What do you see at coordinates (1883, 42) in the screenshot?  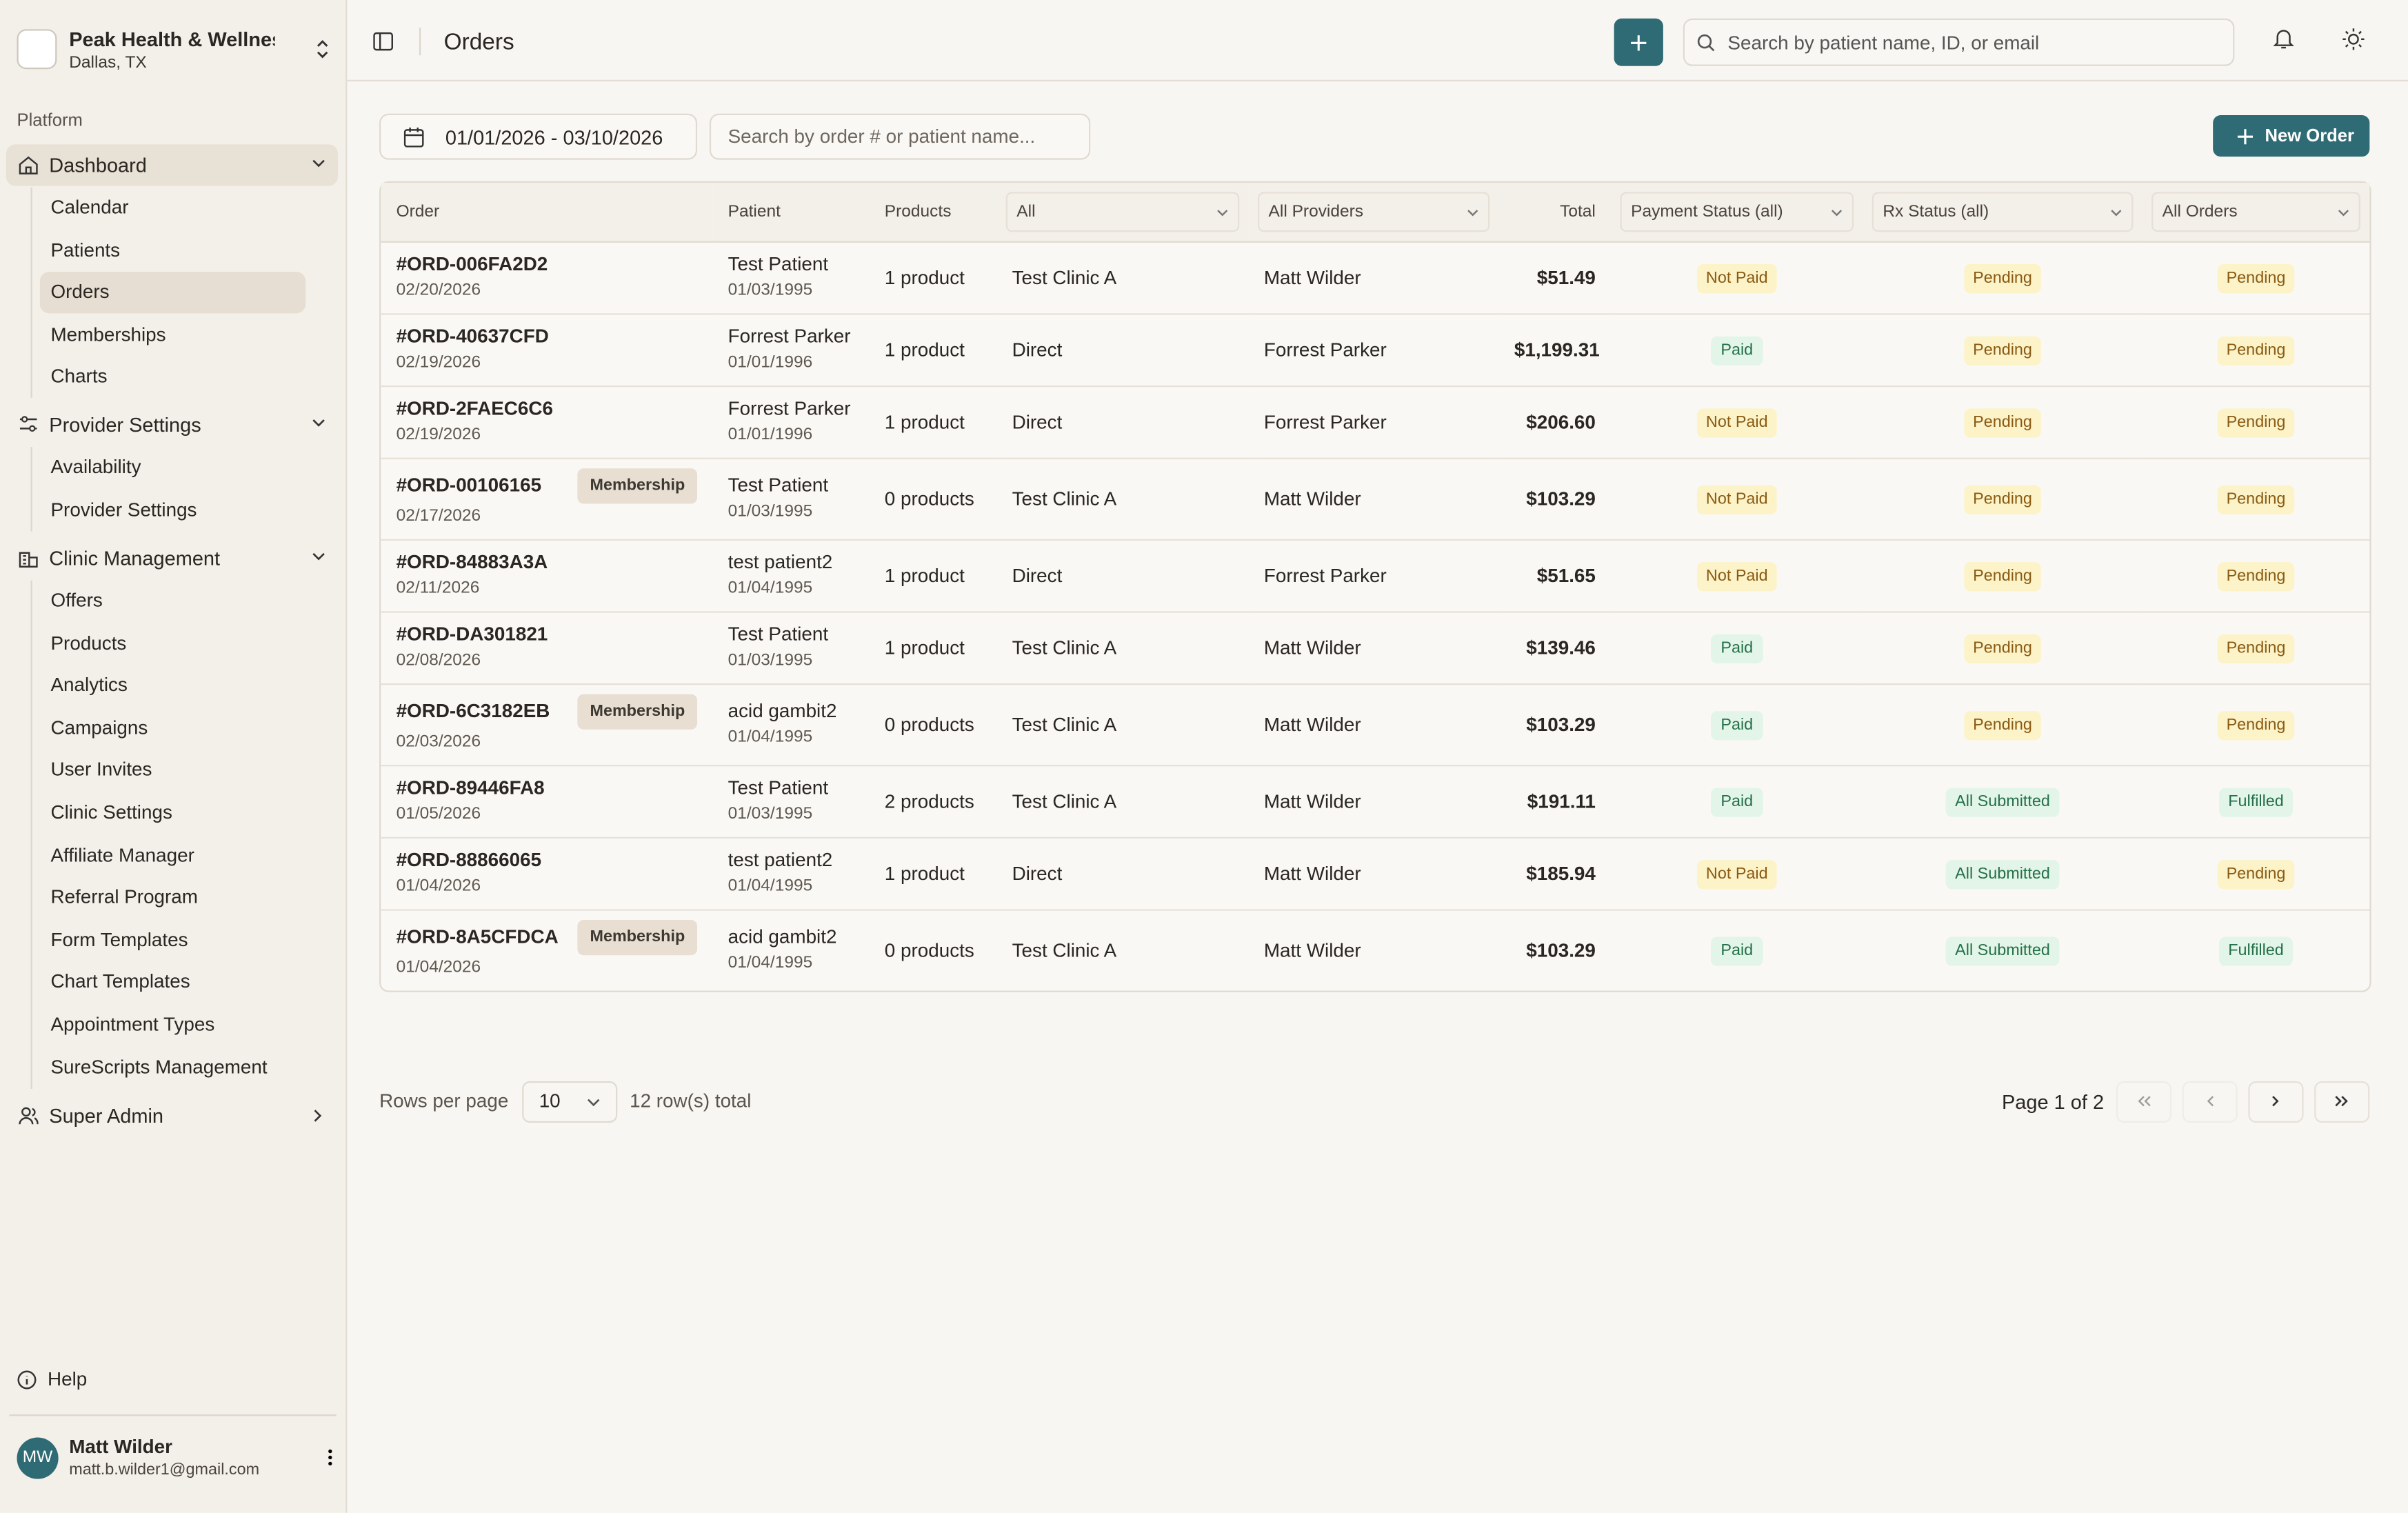 I see `search-placeholder: Search by patient name, ID, or email` at bounding box center [1883, 42].